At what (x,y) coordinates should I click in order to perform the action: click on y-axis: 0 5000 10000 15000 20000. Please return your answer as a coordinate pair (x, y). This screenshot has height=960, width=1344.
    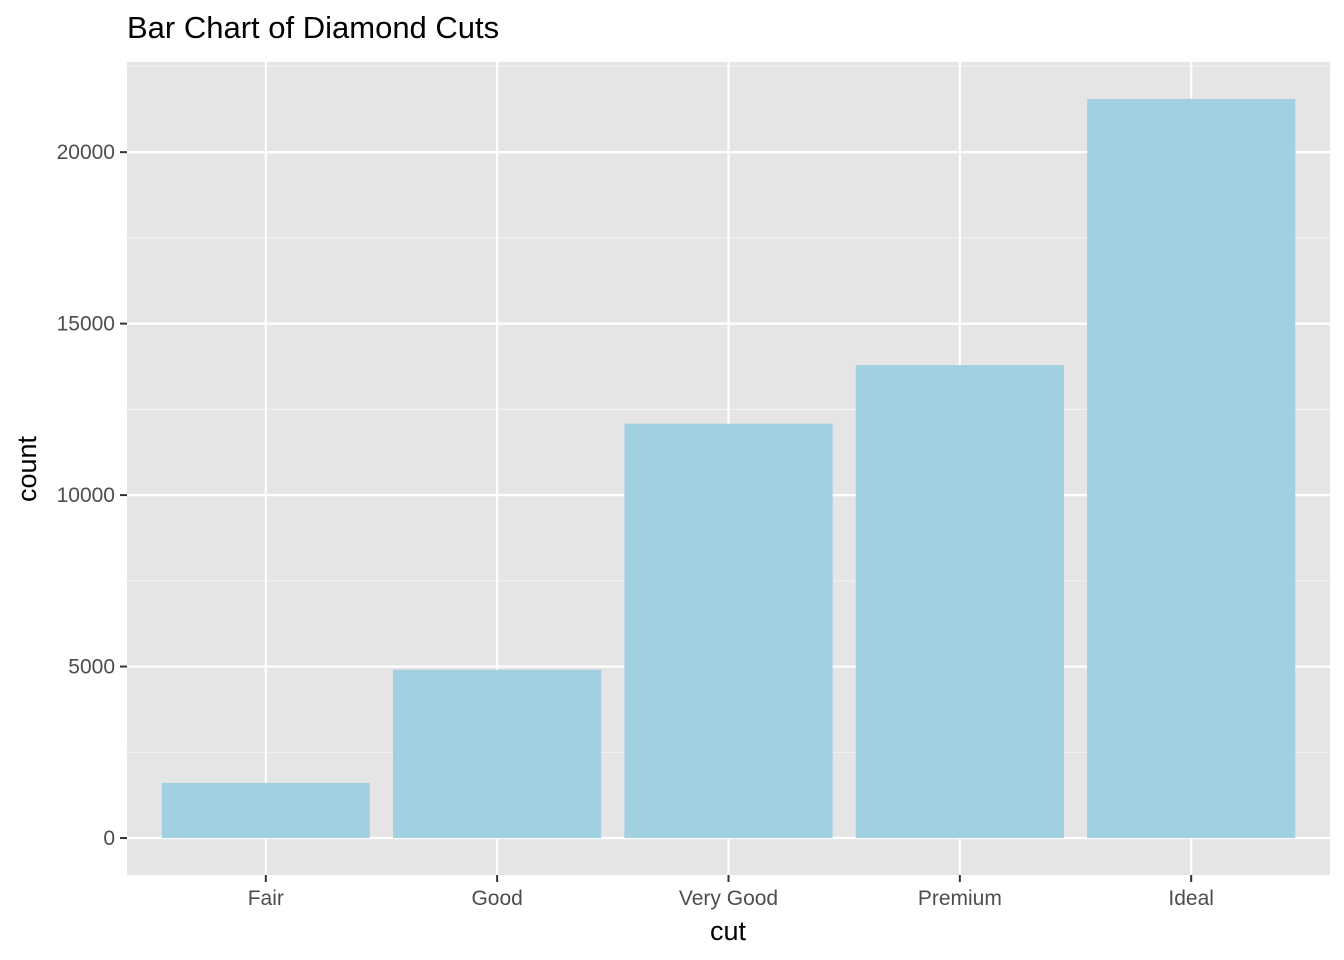
    Looking at the image, I should click on (92, 495).